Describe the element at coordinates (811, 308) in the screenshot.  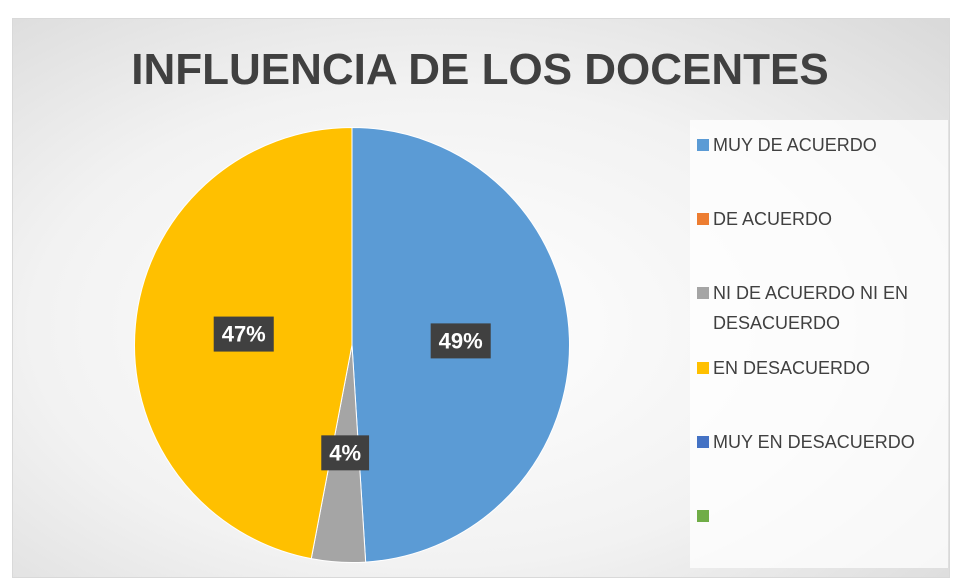
I see `legend-label: NI DE ACUERDO NI EN DESACUERDO` at that location.